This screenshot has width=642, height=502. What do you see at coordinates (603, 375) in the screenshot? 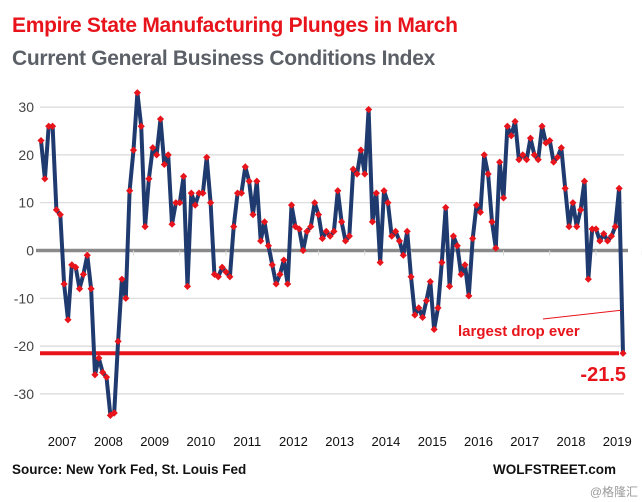
I see `annotation-last-value: -21.5` at bounding box center [603, 375].